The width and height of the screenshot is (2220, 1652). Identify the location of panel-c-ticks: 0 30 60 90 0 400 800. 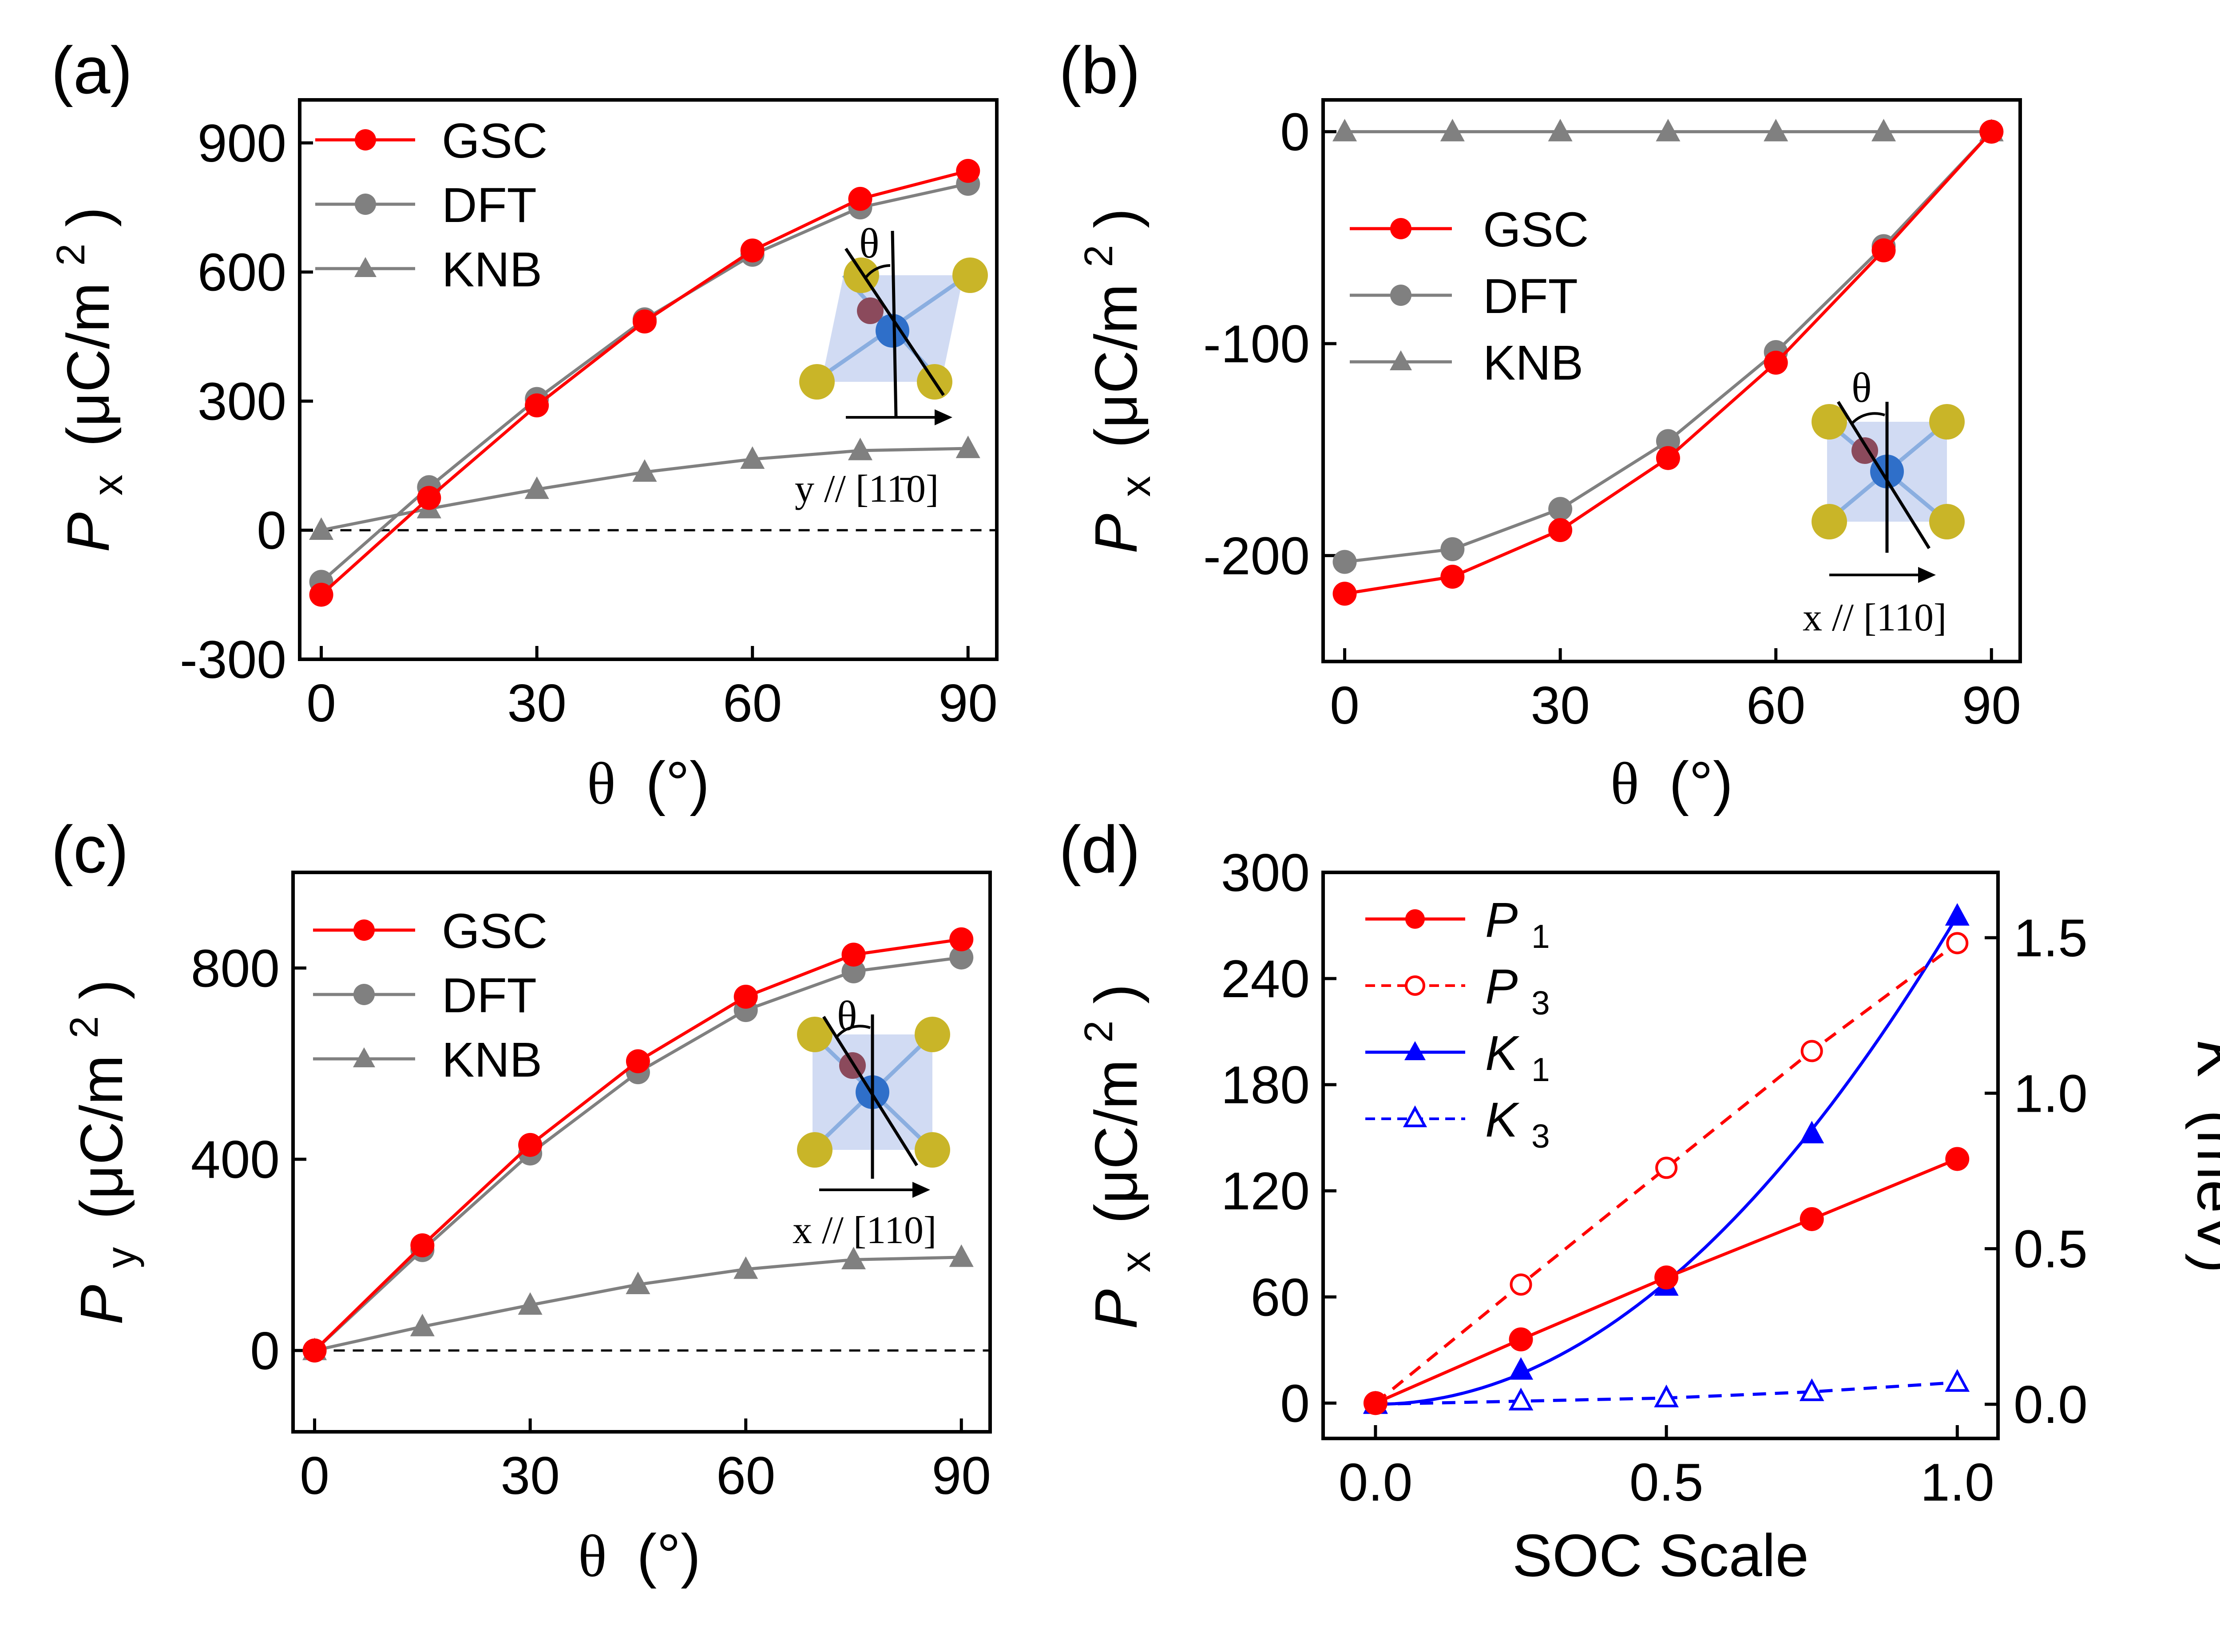
(591, 1222).